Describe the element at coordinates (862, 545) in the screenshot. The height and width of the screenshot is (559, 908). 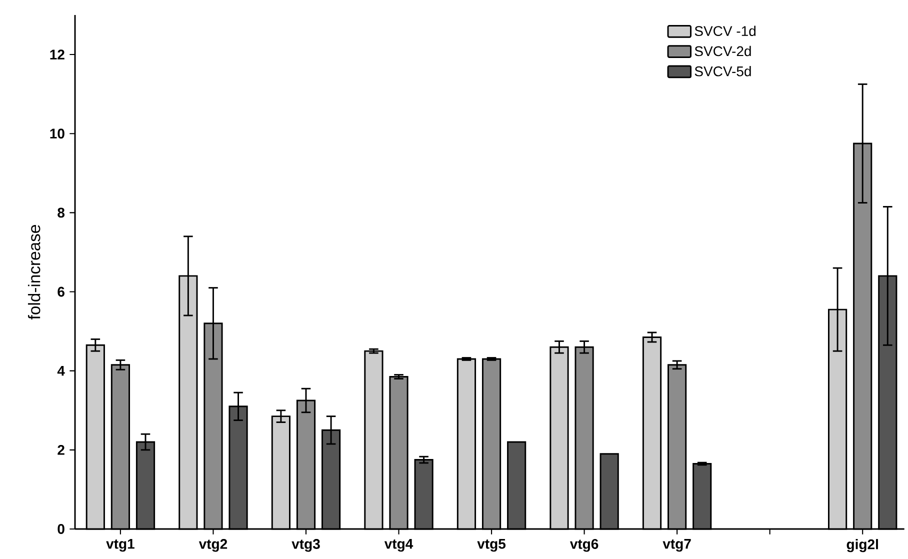
I see `x-tick-label: gig2l` at that location.